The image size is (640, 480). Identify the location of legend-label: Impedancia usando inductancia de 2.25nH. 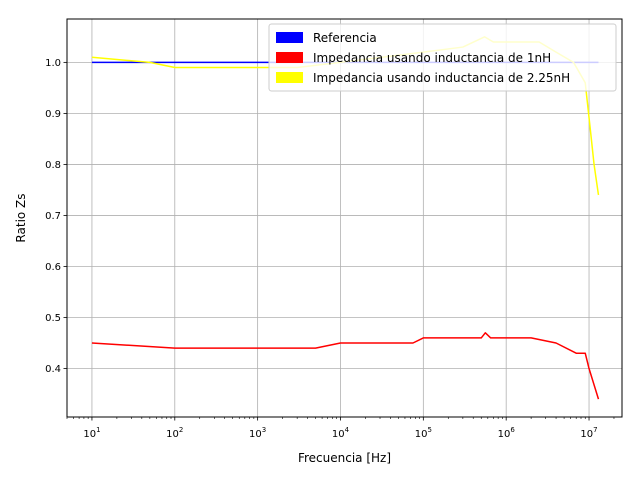
(441, 78).